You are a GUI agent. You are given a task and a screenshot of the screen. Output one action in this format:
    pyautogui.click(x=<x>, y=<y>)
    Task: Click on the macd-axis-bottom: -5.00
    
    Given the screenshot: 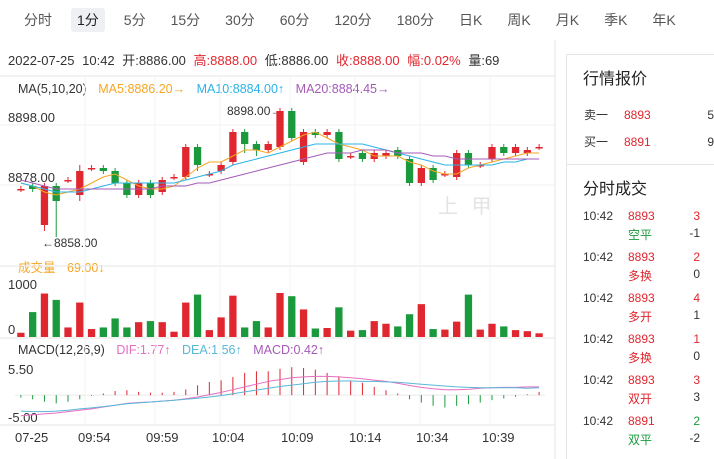 What is the action you would take?
    pyautogui.click(x=23, y=417)
    